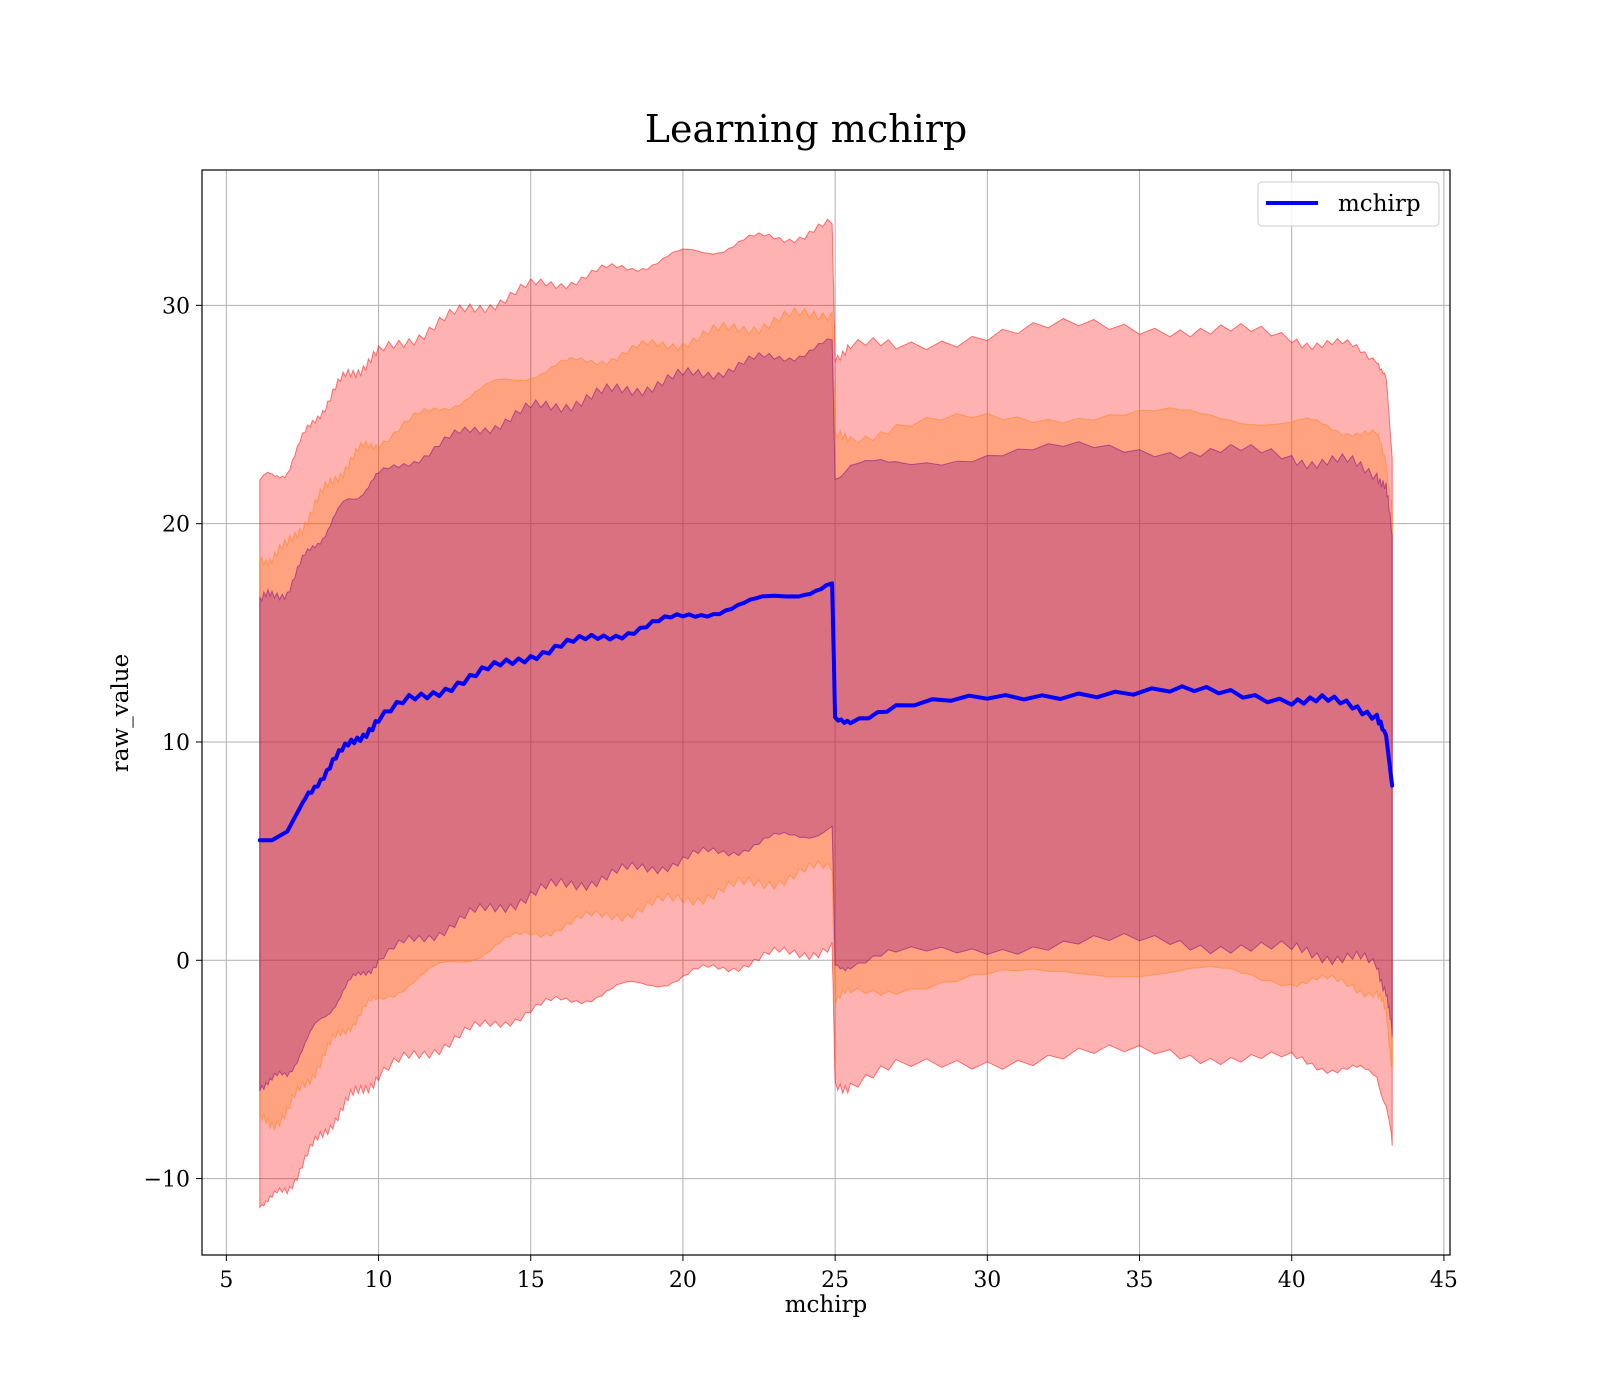 The image size is (1600, 1400). I want to click on legend-box, so click(1348, 204).